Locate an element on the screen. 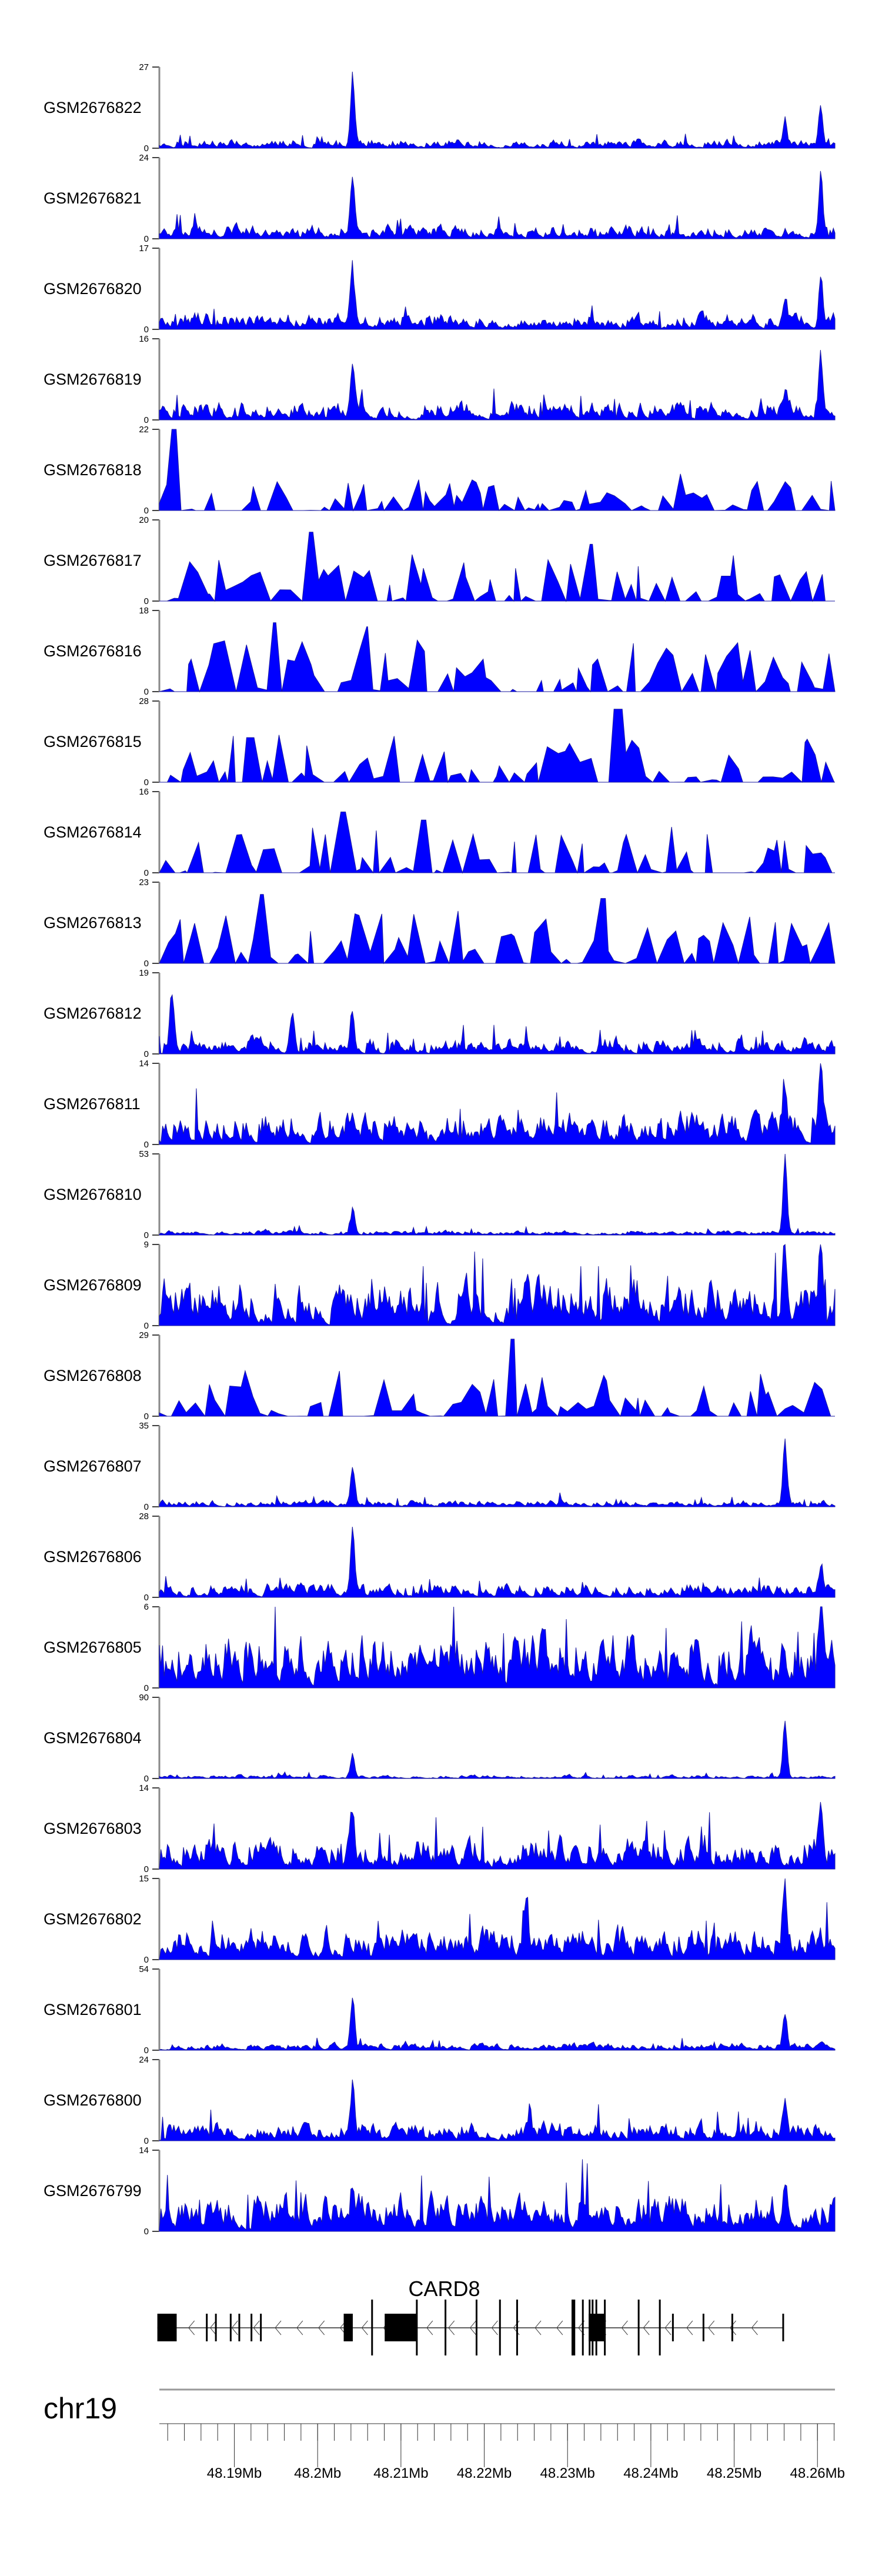  track-label: GSM2676808 is located at coordinates (93, 1375).